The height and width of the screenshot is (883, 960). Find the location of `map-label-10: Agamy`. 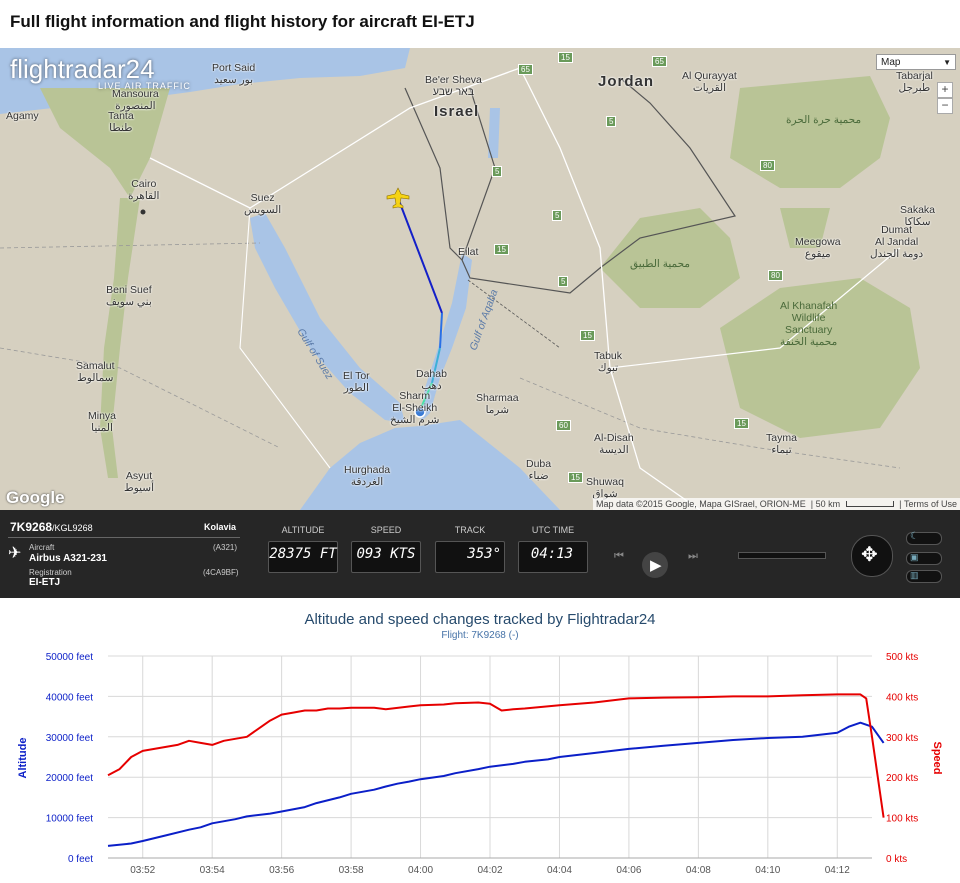

map-label-10: Agamy is located at coordinates (22, 116).